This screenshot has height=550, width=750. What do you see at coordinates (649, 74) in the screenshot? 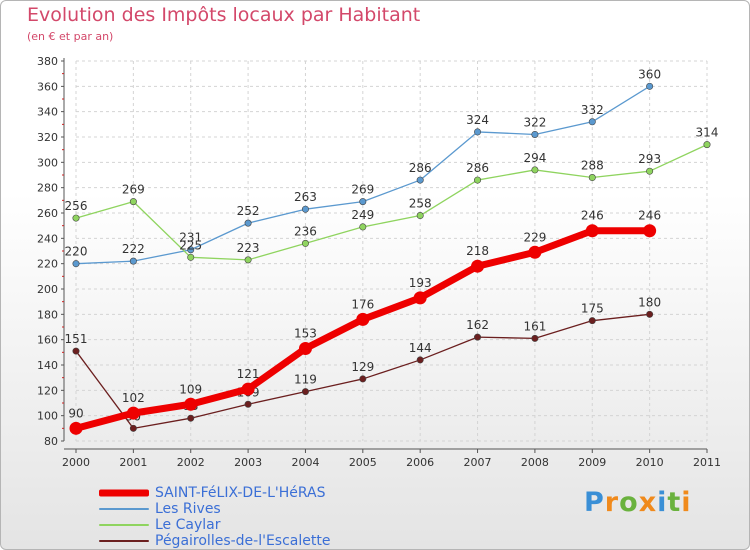
I see `data-label: 360` at bounding box center [649, 74].